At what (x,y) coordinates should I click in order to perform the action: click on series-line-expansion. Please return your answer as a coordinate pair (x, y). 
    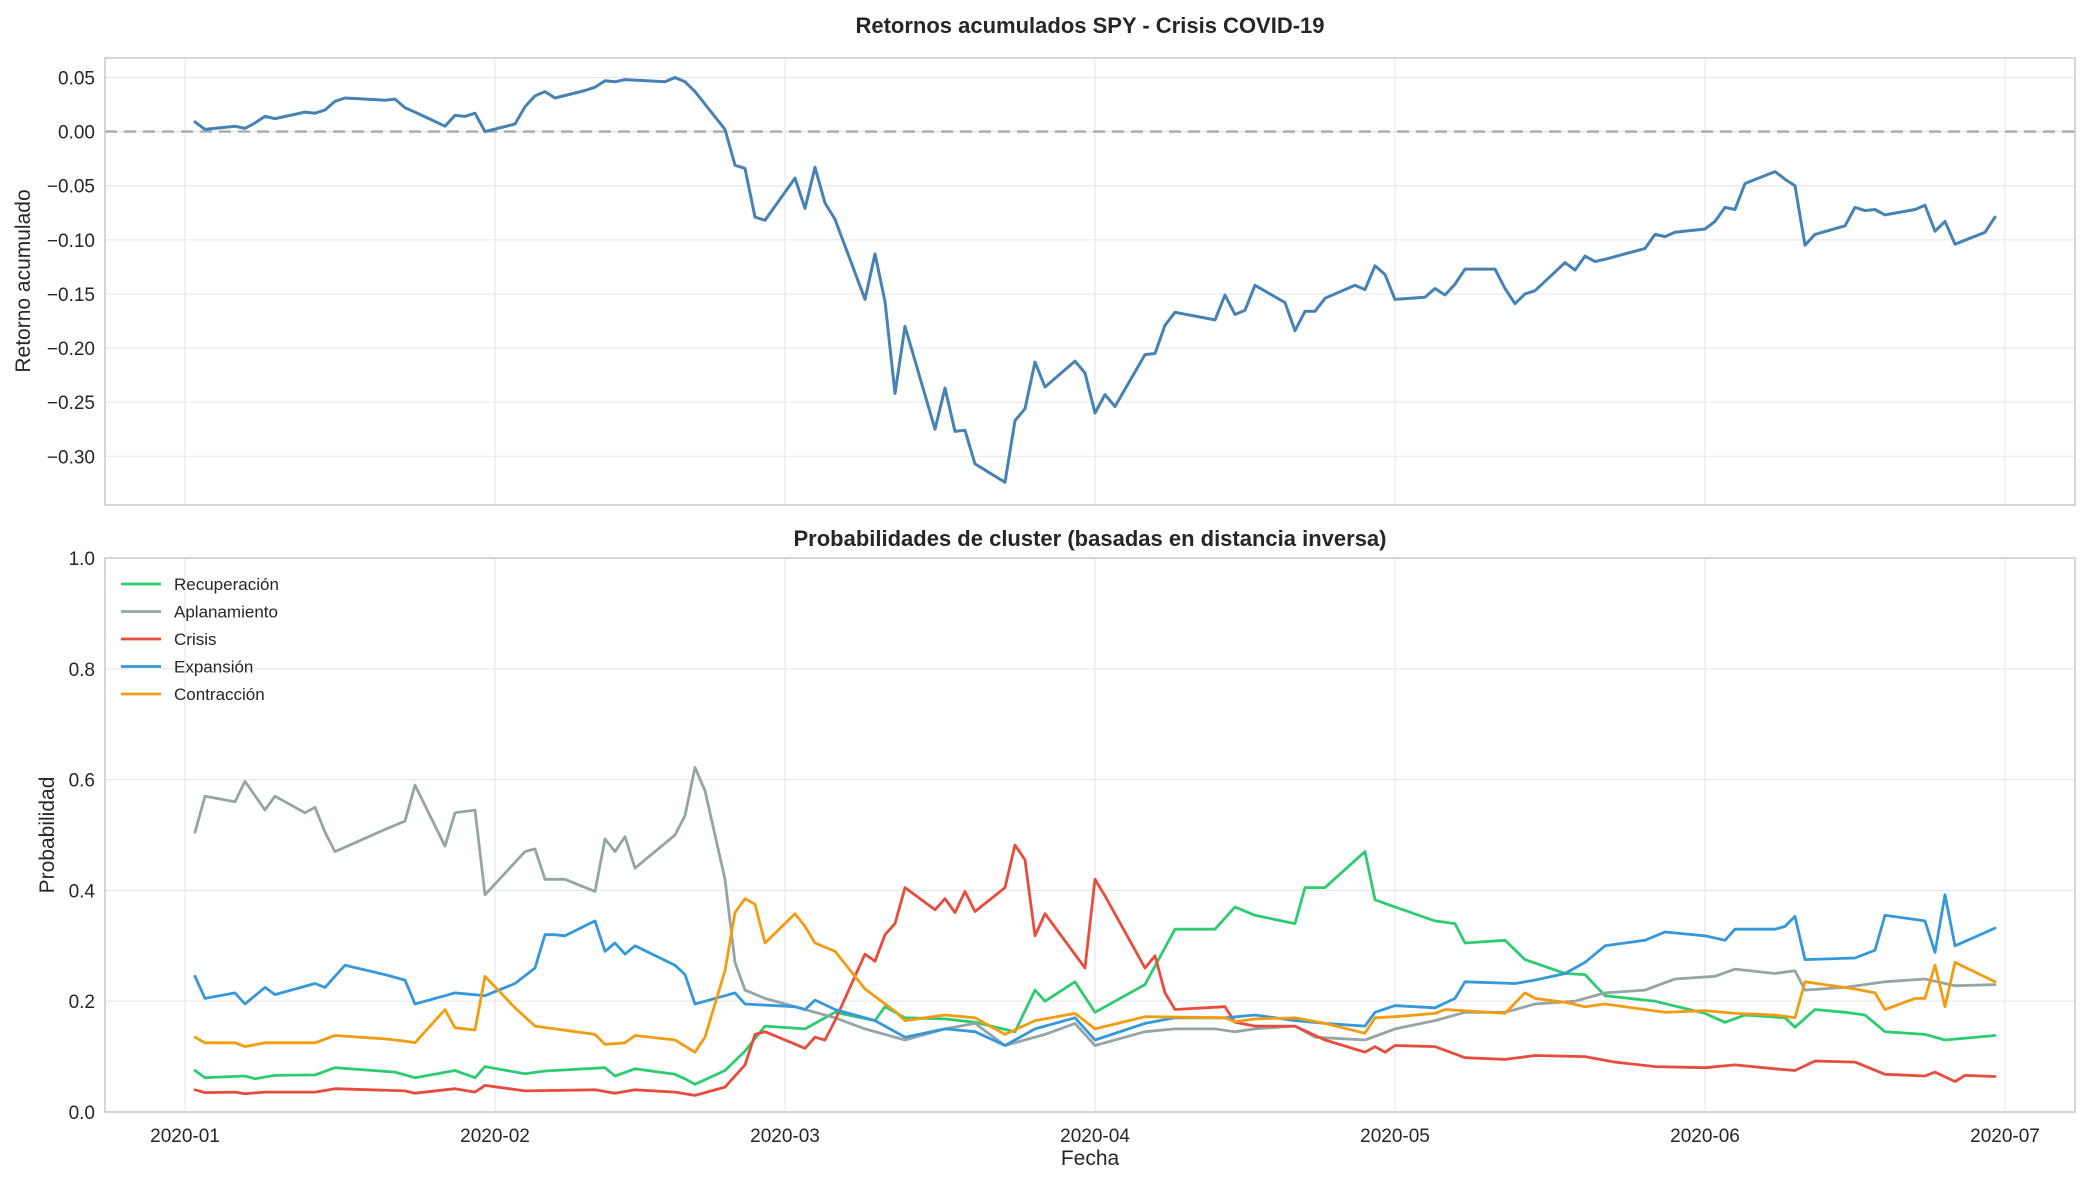
    Looking at the image, I should click on (1095, 970).